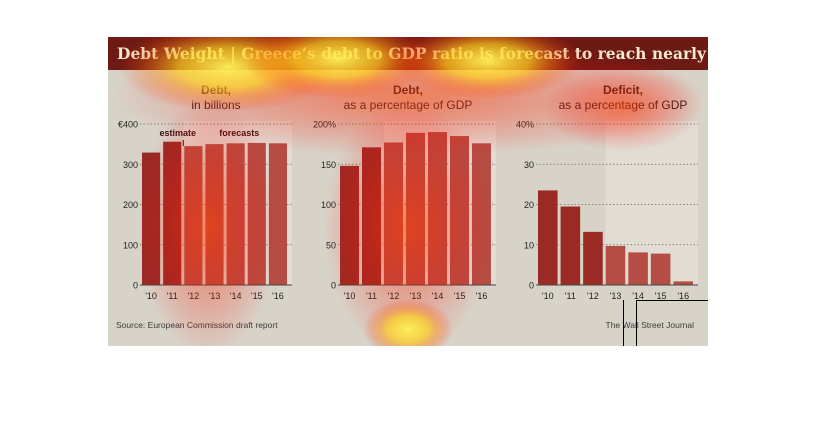 The width and height of the screenshot is (816, 440). I want to click on source-note: Source: European Commission draft report, so click(197, 325).